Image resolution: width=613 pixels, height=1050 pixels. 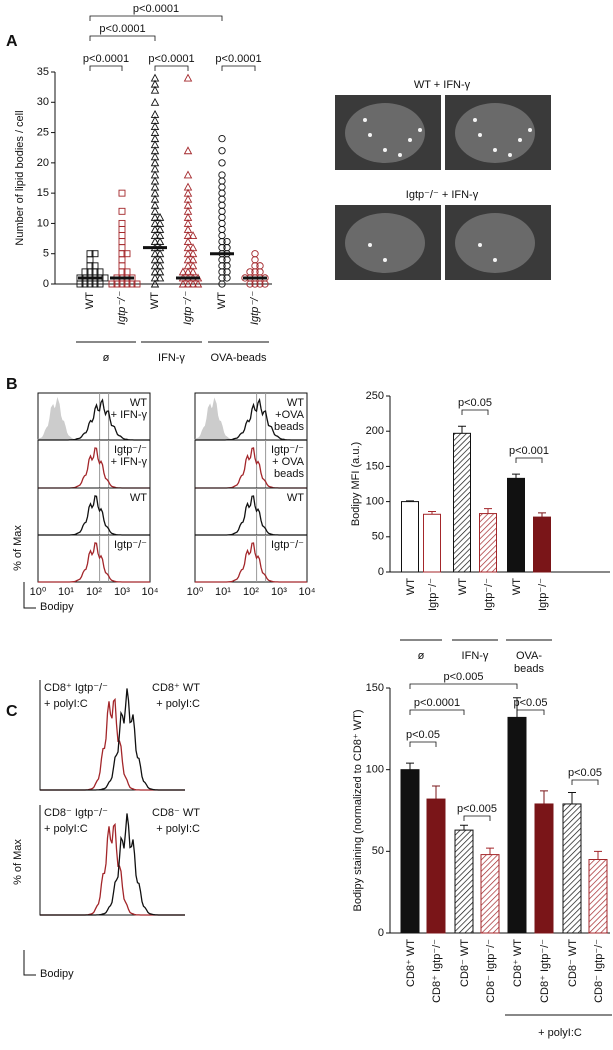 What do you see at coordinates (518, 963) in the screenshot?
I see `category-label: CD8⁺ WT` at bounding box center [518, 963].